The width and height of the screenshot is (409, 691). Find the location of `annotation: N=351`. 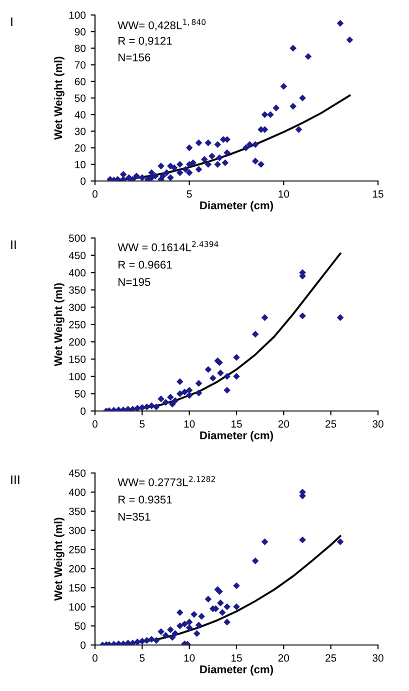

annotation: N=351 is located at coordinates (134, 516).